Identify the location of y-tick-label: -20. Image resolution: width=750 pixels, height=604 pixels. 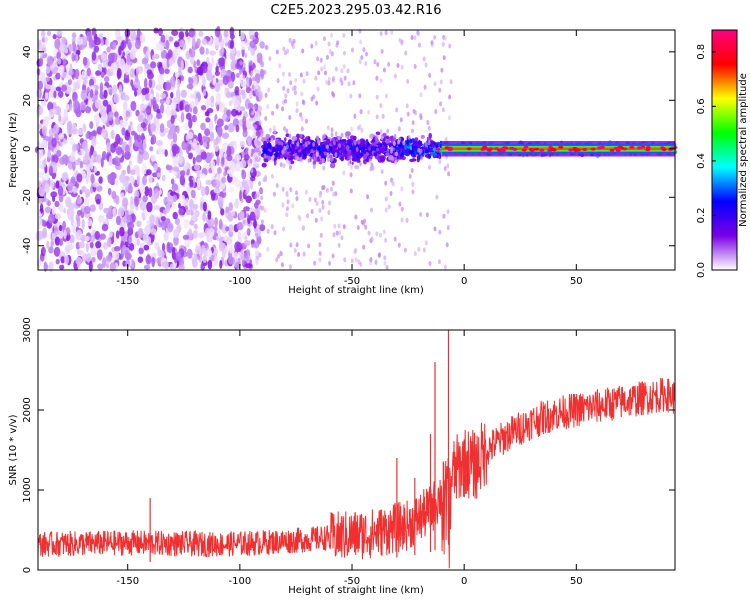
(27, 197).